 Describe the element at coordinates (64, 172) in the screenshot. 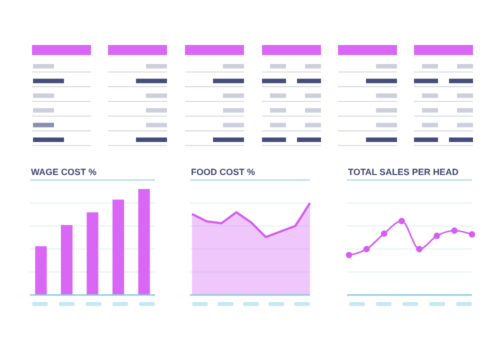

I see `chart-title: WAGE COST %` at that location.